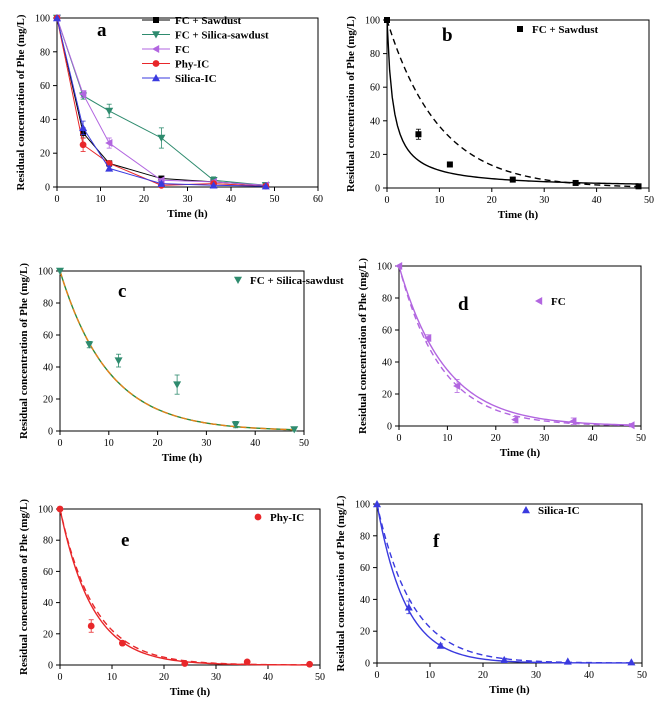 The image size is (663, 710). What do you see at coordinates (122, 291) in the screenshot?
I see `panel-label: c` at bounding box center [122, 291].